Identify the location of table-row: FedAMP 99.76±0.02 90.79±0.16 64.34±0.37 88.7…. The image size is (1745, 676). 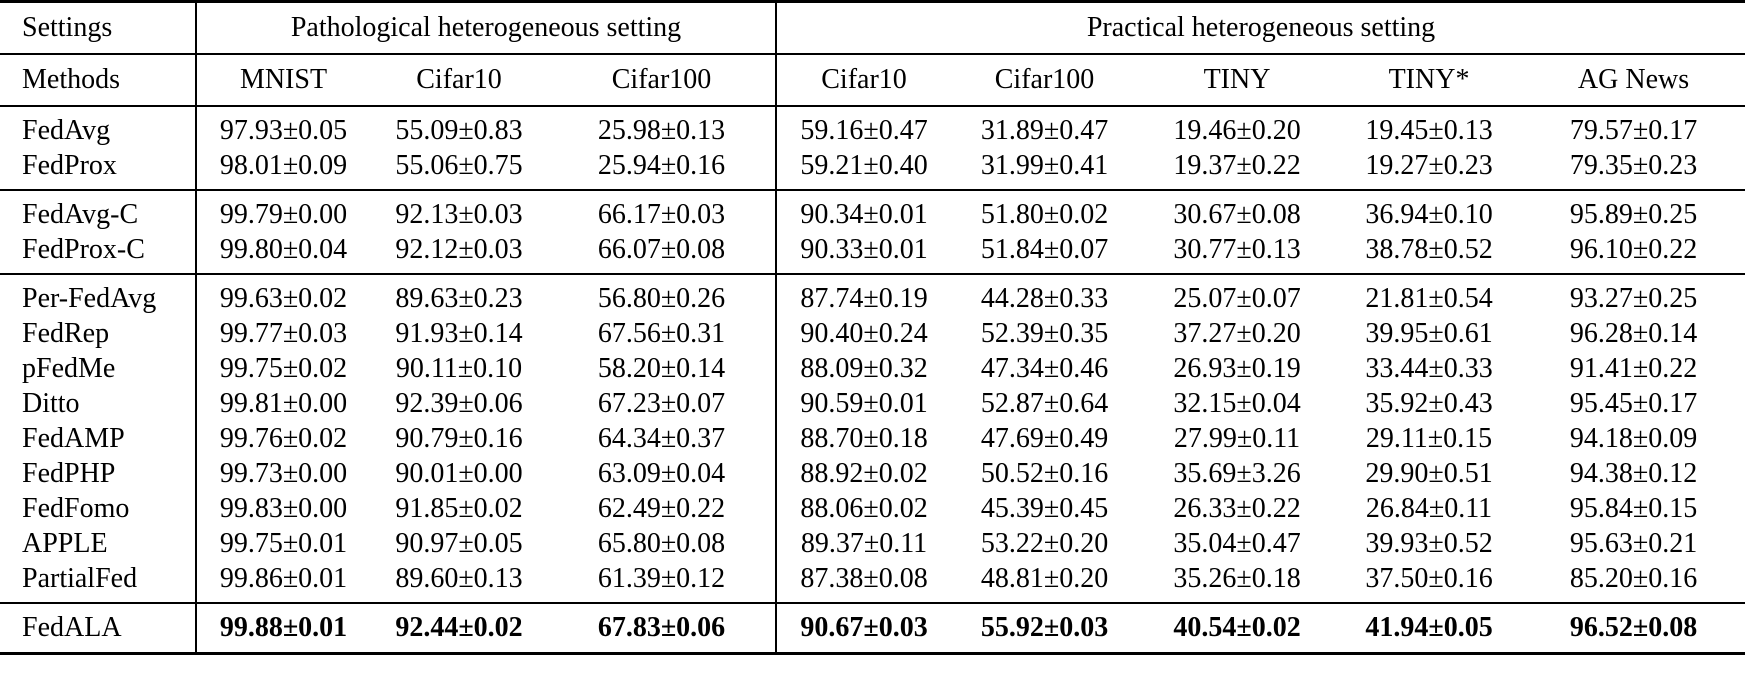
(872, 438).